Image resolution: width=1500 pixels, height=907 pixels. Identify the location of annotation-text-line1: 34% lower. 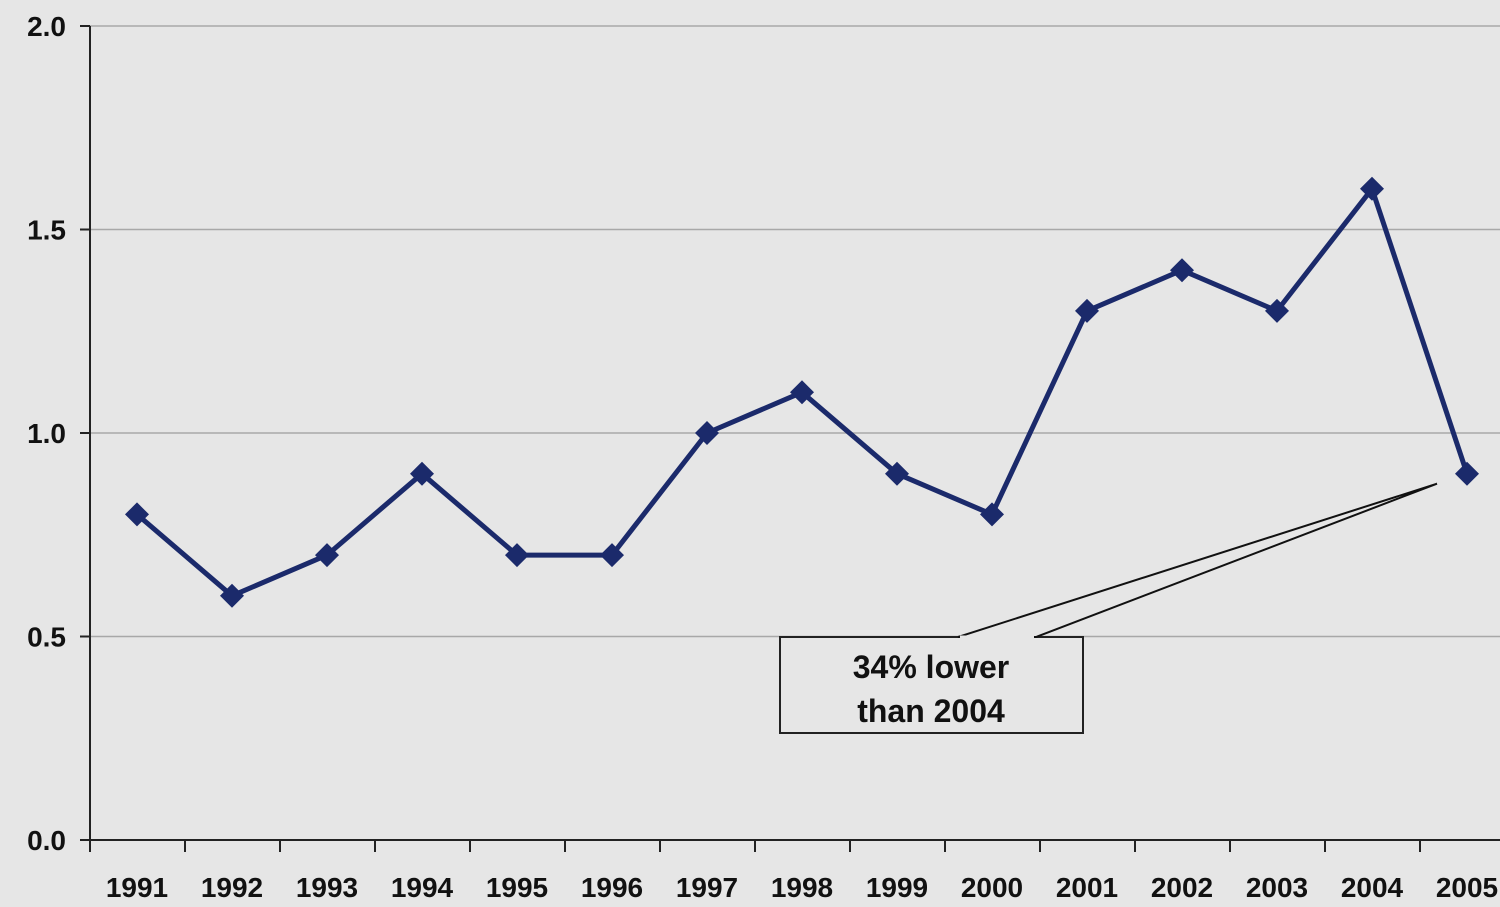
(931, 667).